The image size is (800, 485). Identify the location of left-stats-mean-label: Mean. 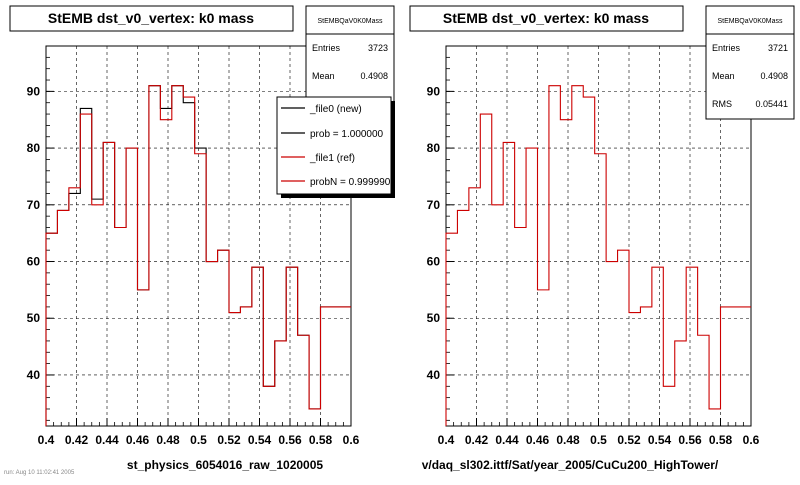
(323, 76).